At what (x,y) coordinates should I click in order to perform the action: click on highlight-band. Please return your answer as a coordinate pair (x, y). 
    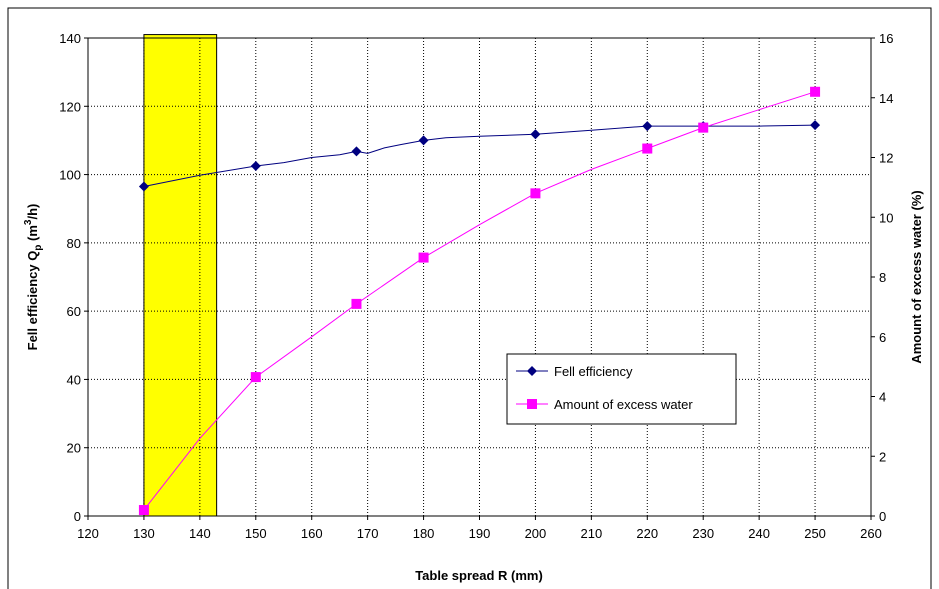
    Looking at the image, I should click on (180, 275).